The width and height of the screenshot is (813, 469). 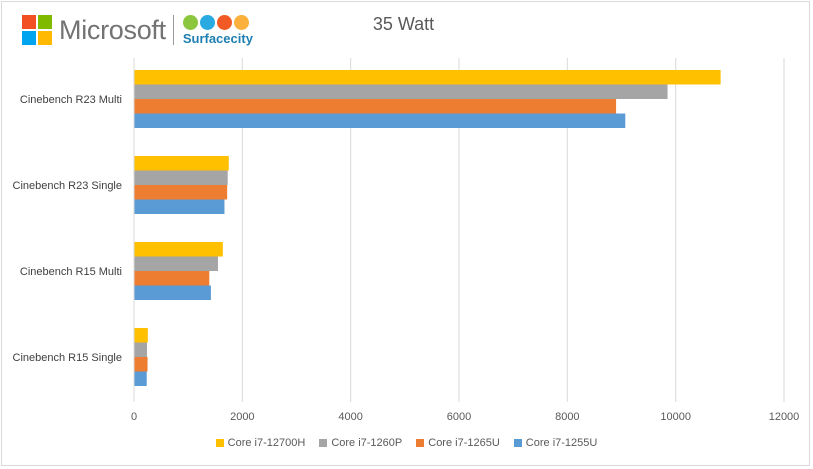 What do you see at coordinates (112, 30) in the screenshot?
I see `microsoft-wordmark: Microsoft` at bounding box center [112, 30].